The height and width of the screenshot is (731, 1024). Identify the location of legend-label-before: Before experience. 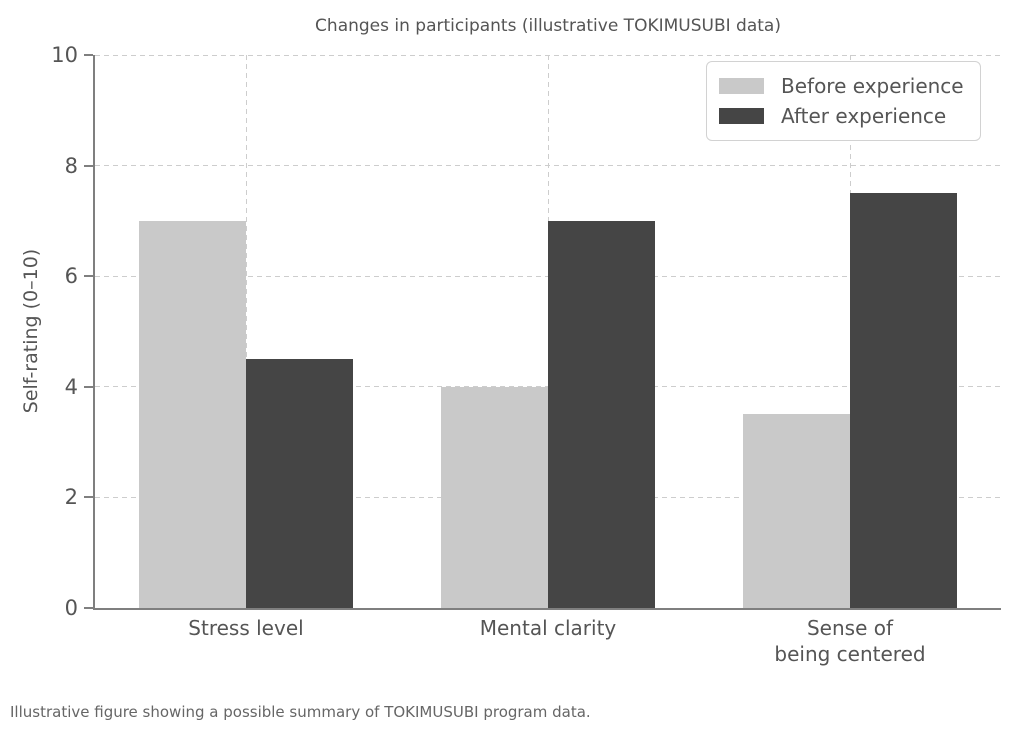
(872, 86).